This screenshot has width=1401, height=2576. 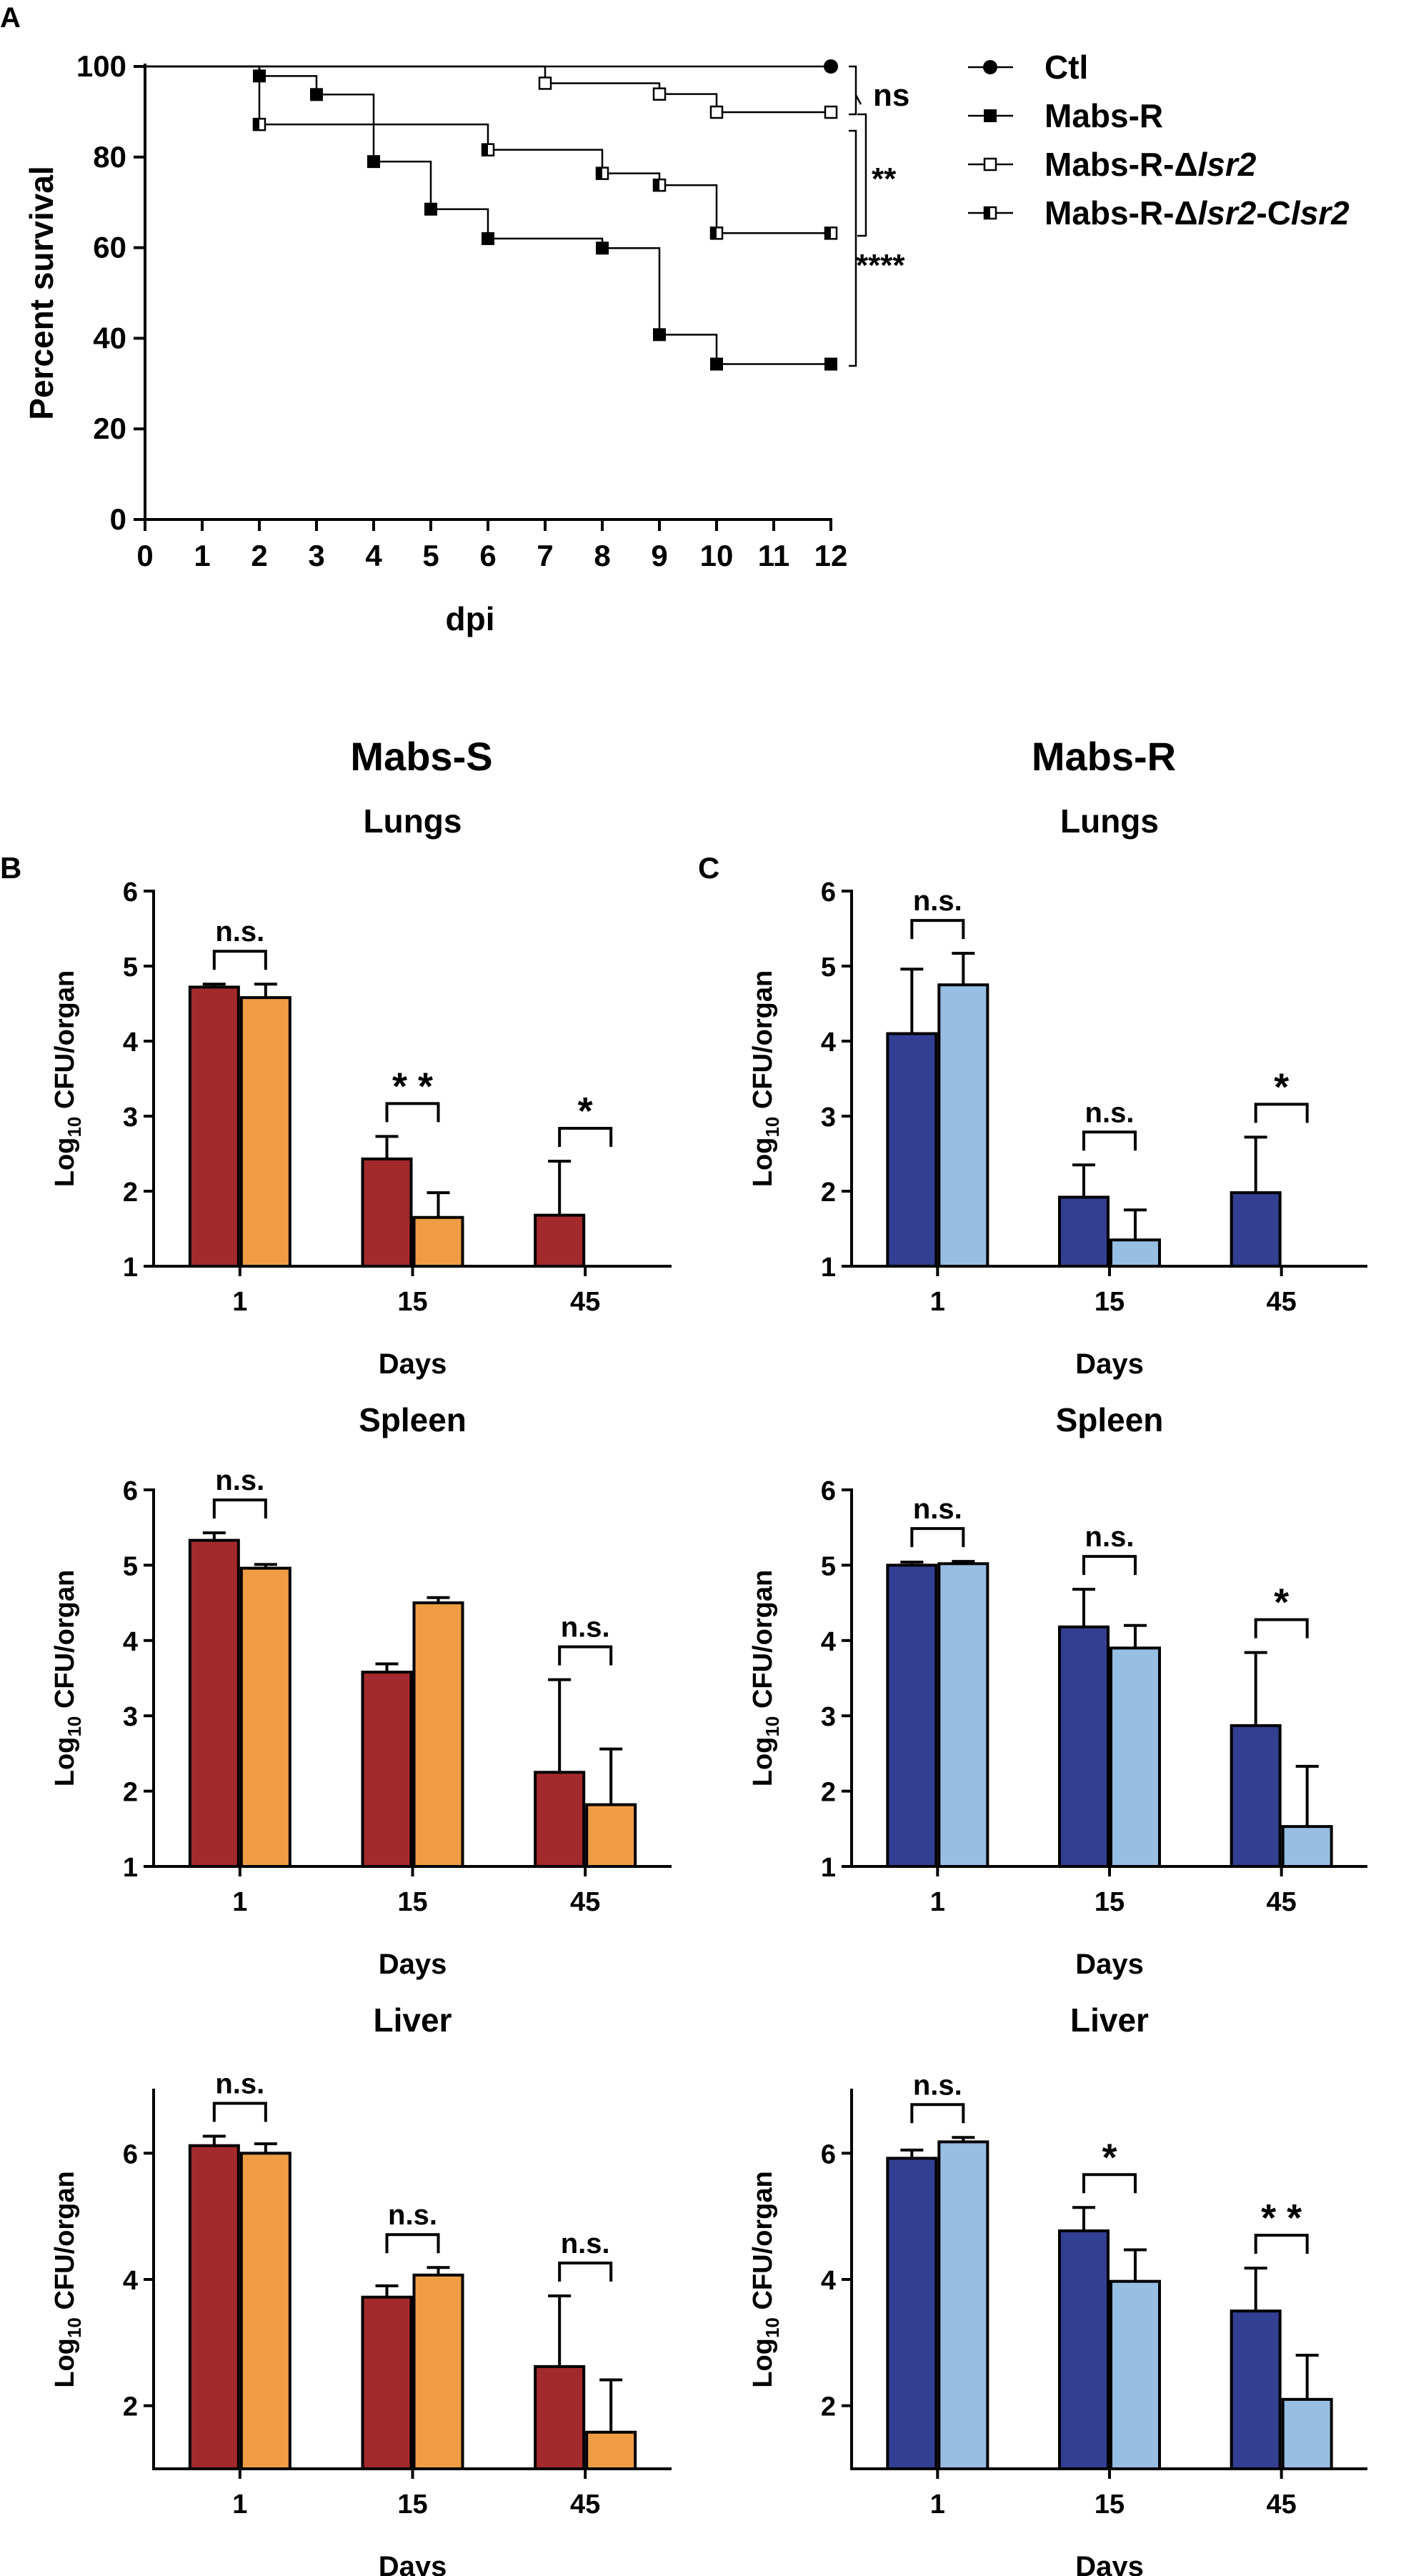 I want to click on bar-panel-0-sig-label: *, so click(x=585, y=1111).